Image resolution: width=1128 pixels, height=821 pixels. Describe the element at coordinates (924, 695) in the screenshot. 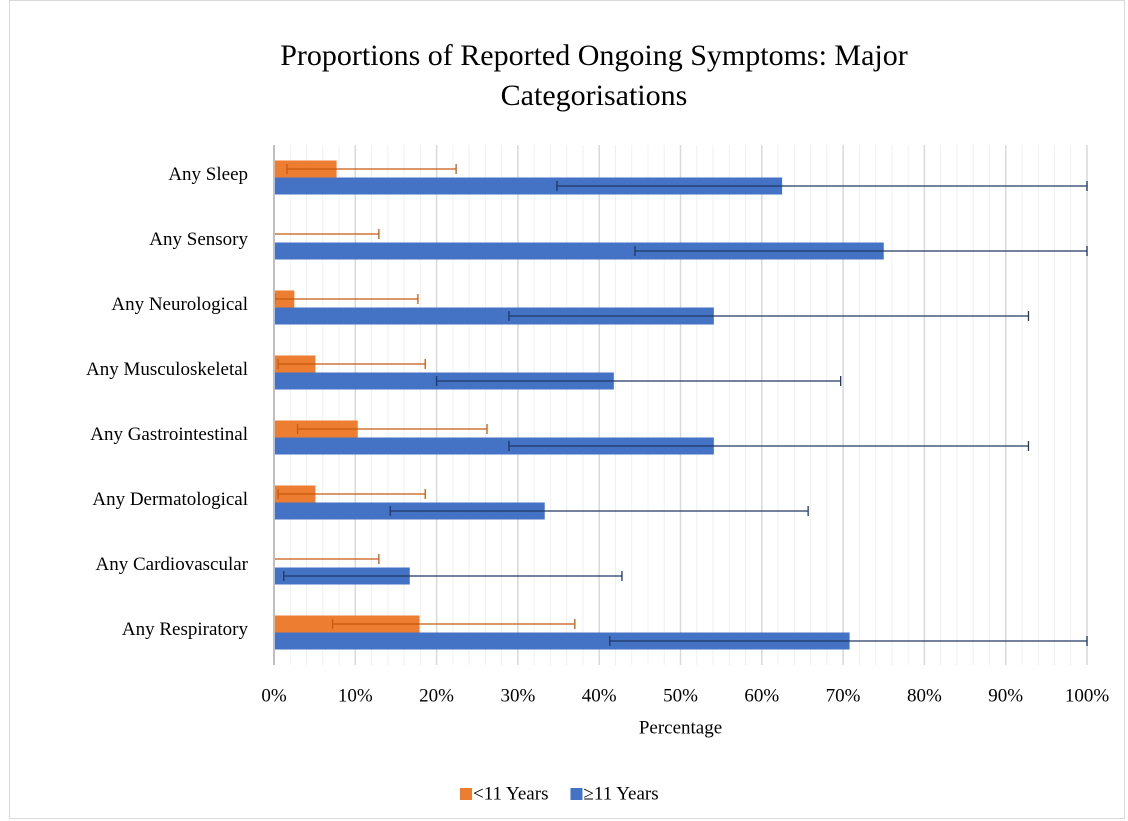

I see `x-tick-label: 80%` at that location.